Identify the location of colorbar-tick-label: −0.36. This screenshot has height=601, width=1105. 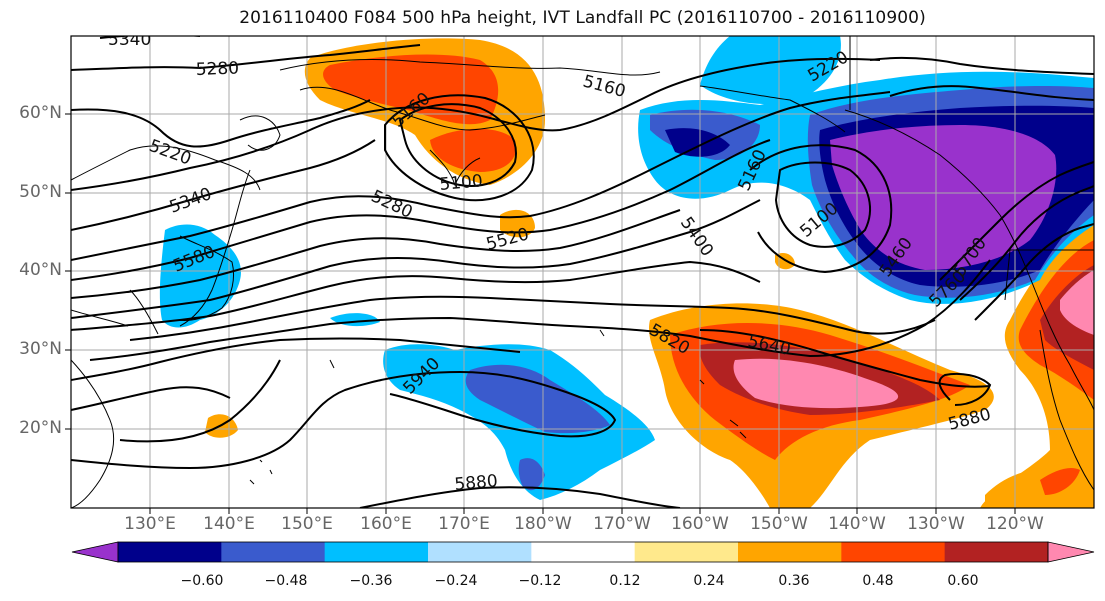
(371, 581).